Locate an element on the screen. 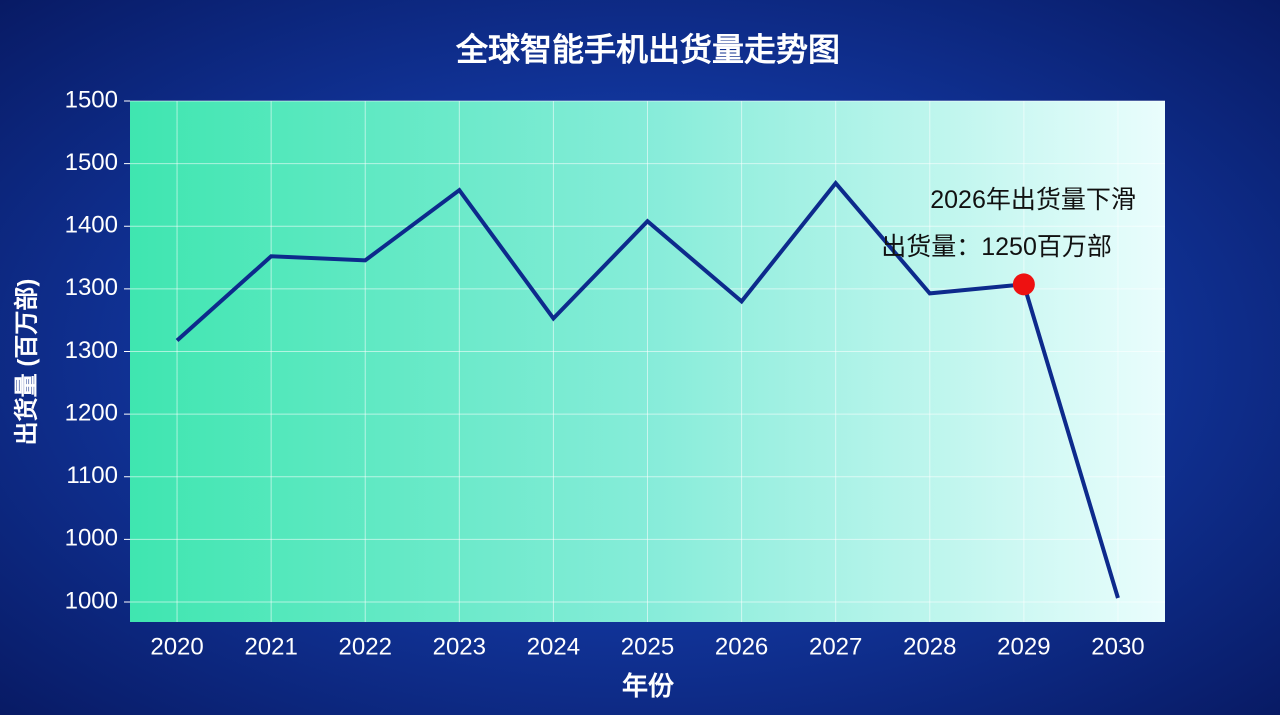 The image size is (1280, 715). x-tick-label: 2022 is located at coordinates (365, 646).